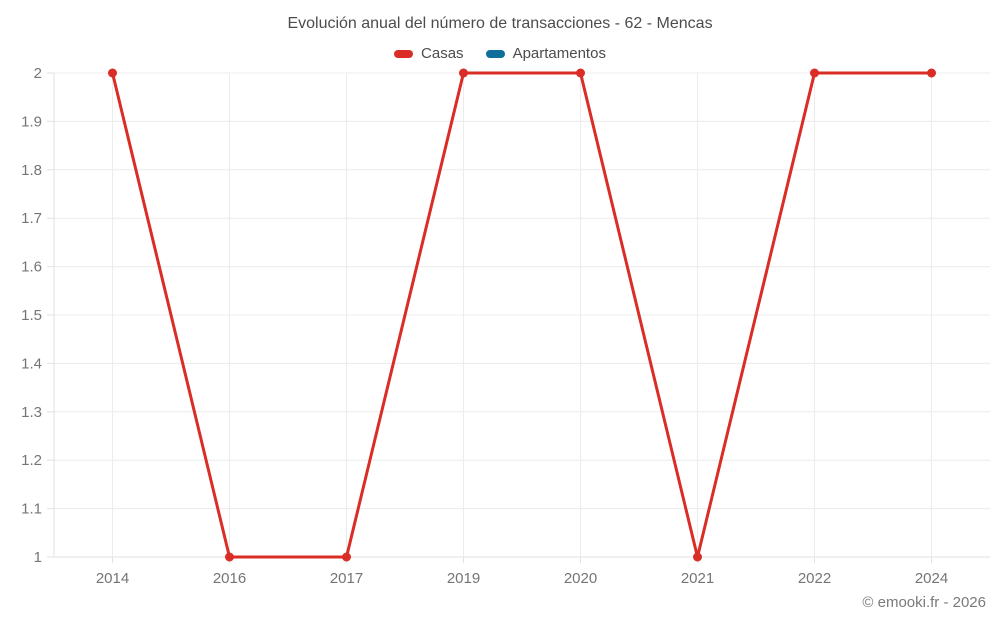 Image resolution: width=1000 pixels, height=625 pixels. Describe the element at coordinates (31, 460) in the screenshot. I see `y-tick-label: 1.2` at that location.